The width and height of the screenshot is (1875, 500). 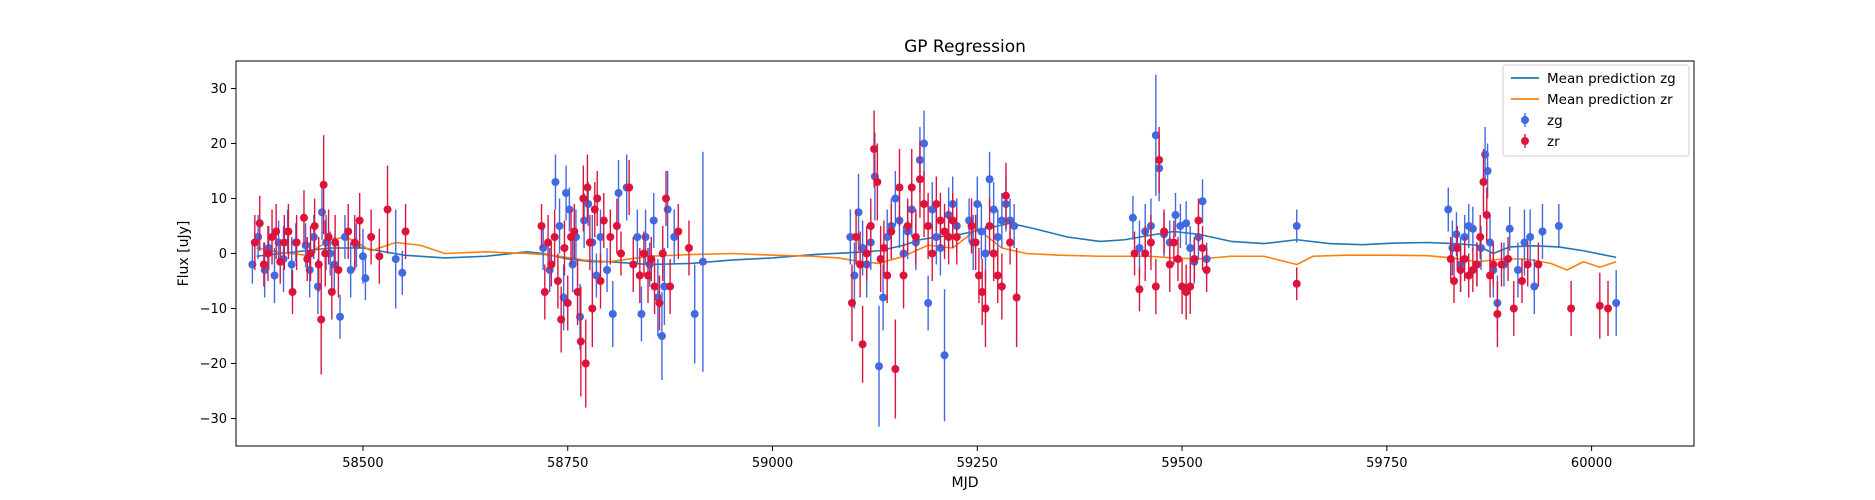 What do you see at coordinates (184, 254) in the screenshot?
I see `y-axis-label: Flux [uJy]` at bounding box center [184, 254].